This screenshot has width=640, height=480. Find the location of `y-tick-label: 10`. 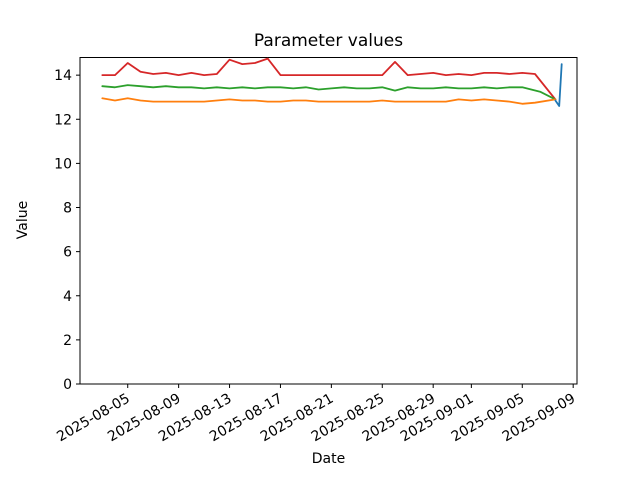

y-tick-label: 10 is located at coordinates (63, 164).